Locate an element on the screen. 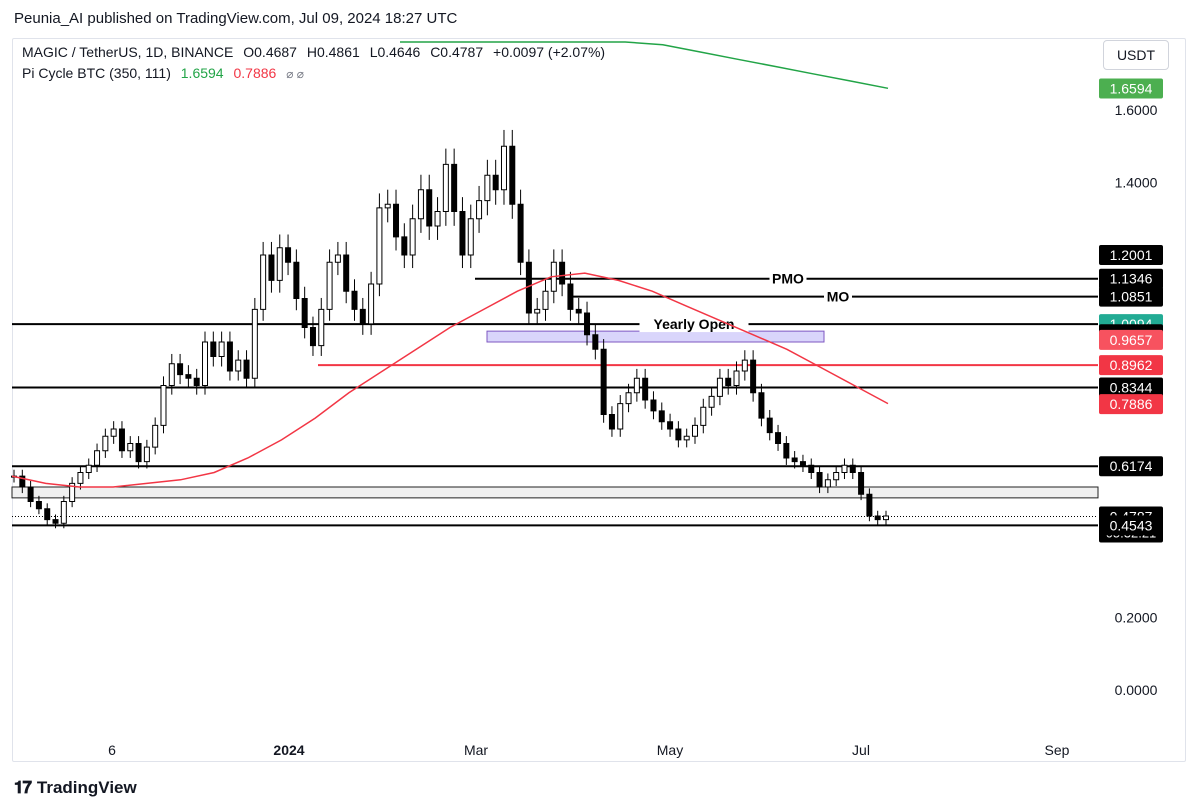  symbol-title: MAGIC / TetherUS, 1D, BINANCE is located at coordinates (128, 52).